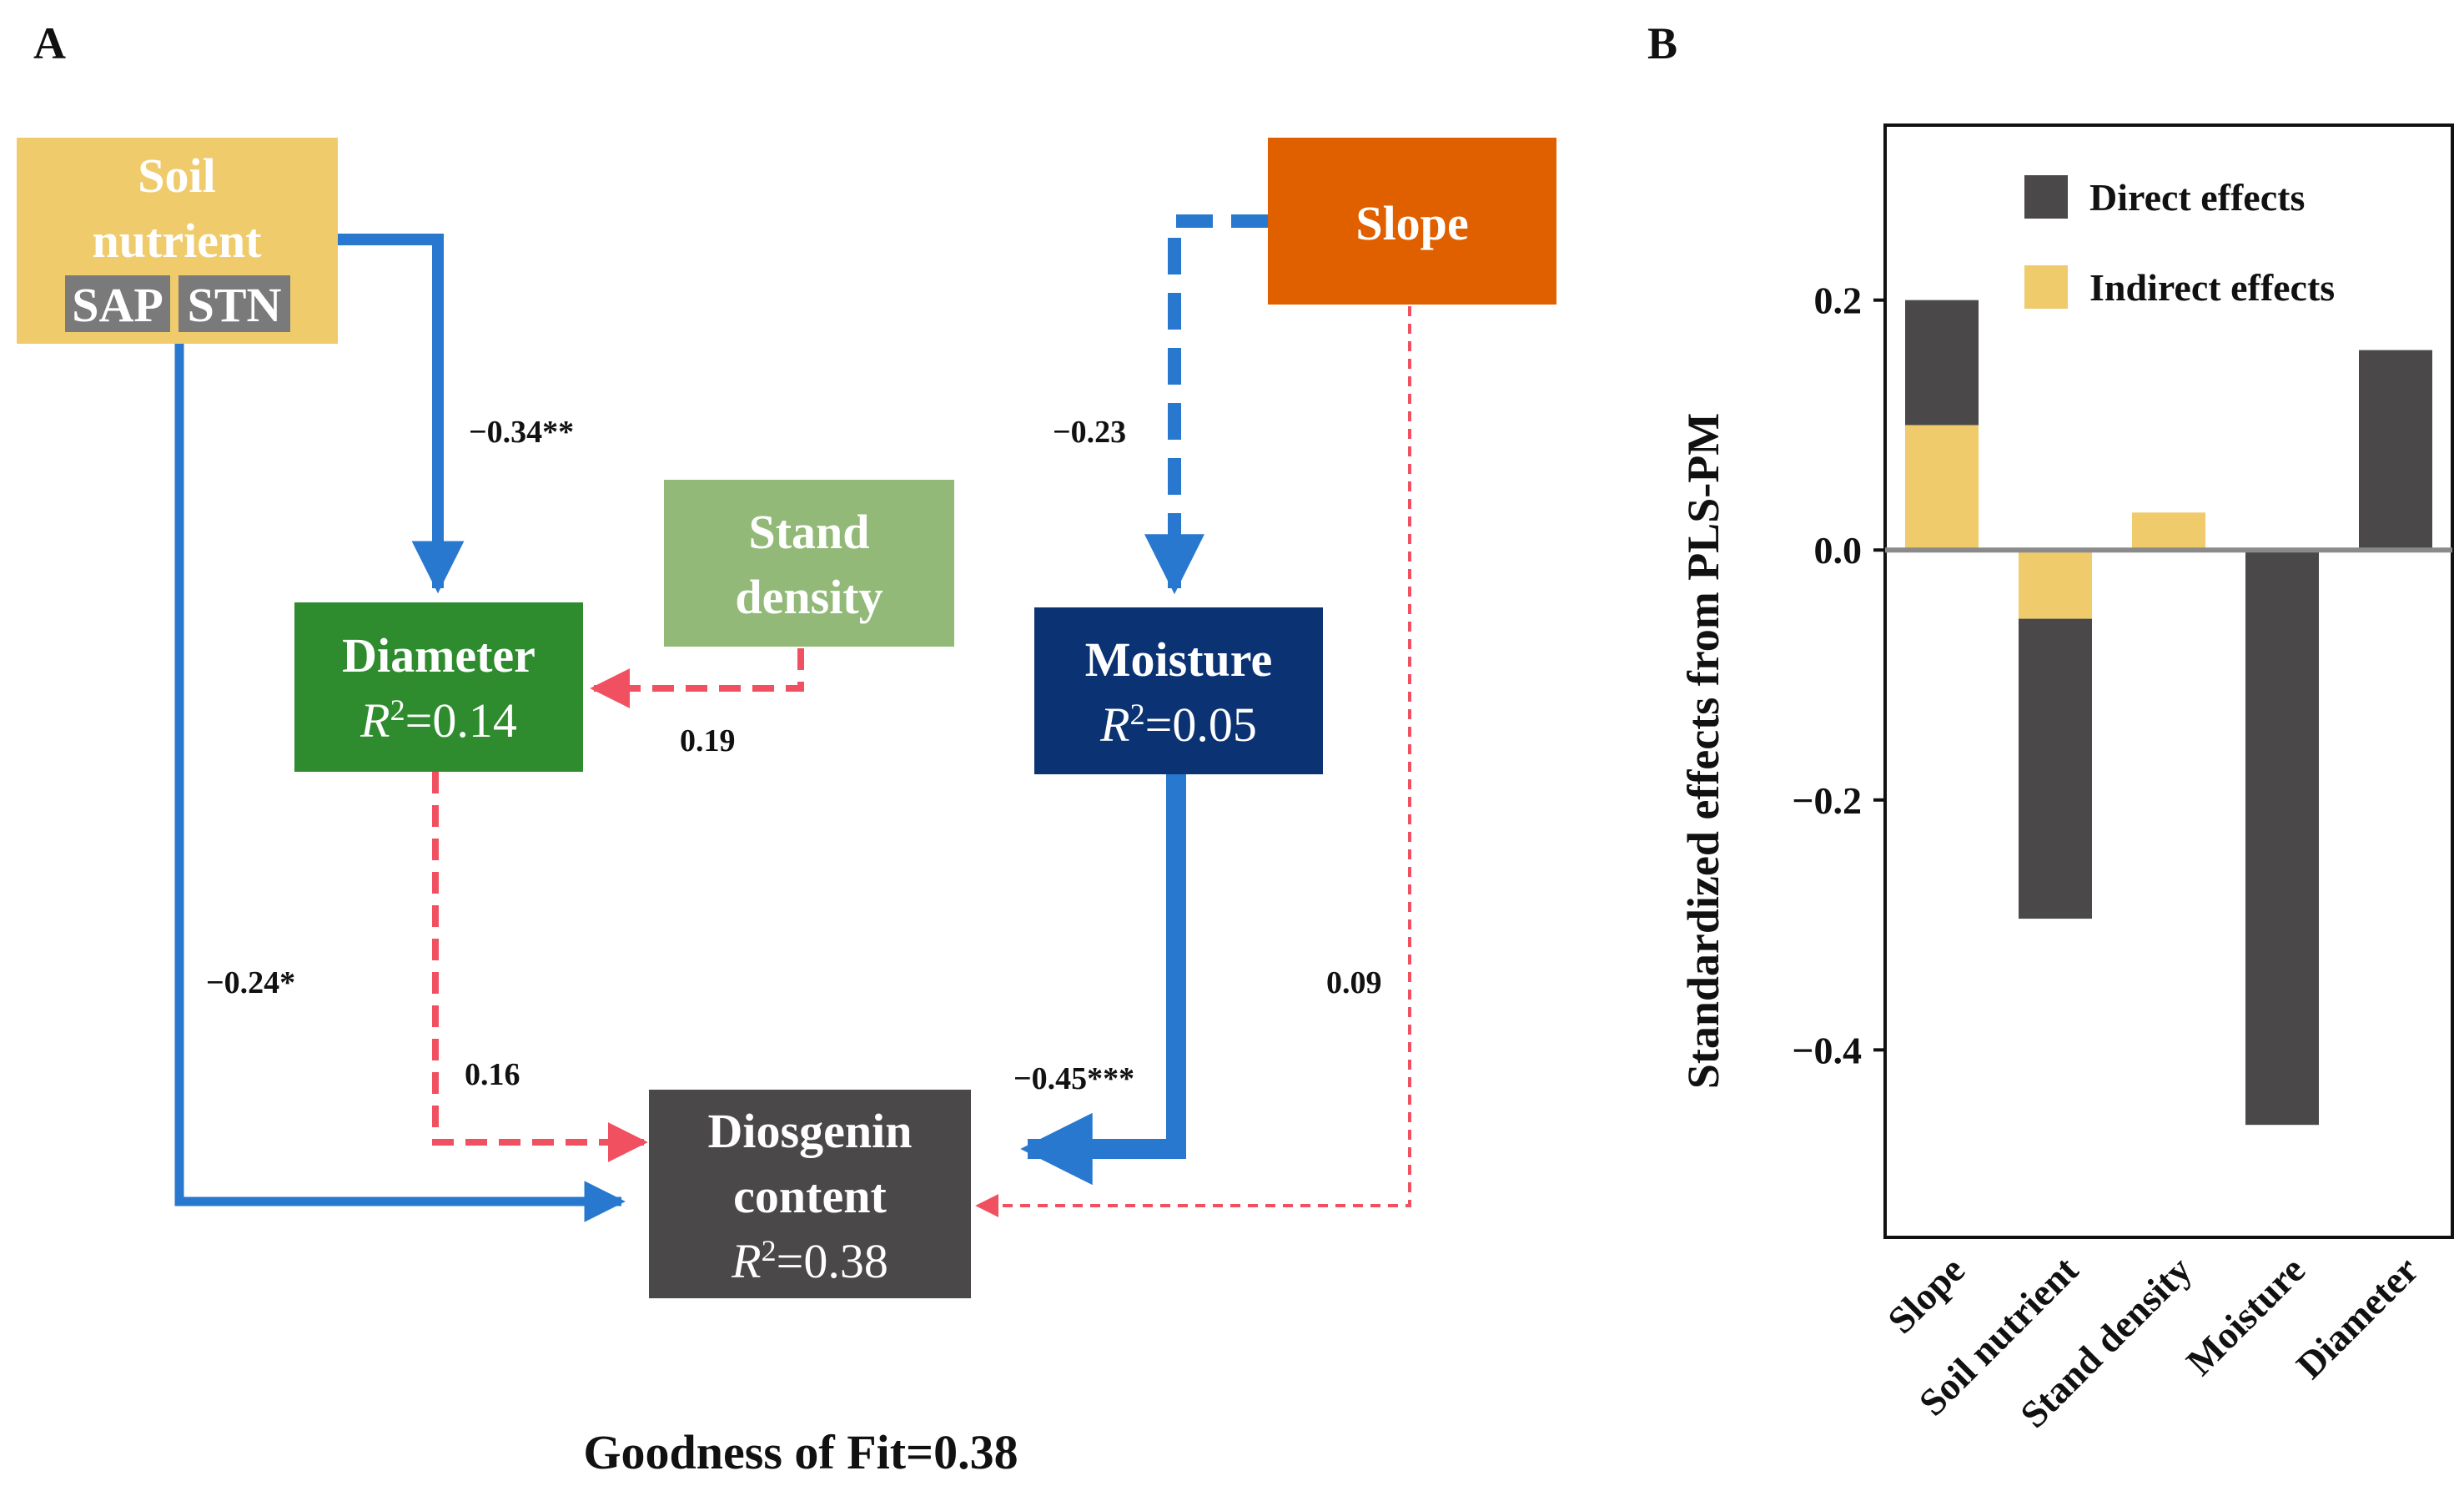  I want to click on arrow-diameter-to-diosgenin, so click(540, 967).